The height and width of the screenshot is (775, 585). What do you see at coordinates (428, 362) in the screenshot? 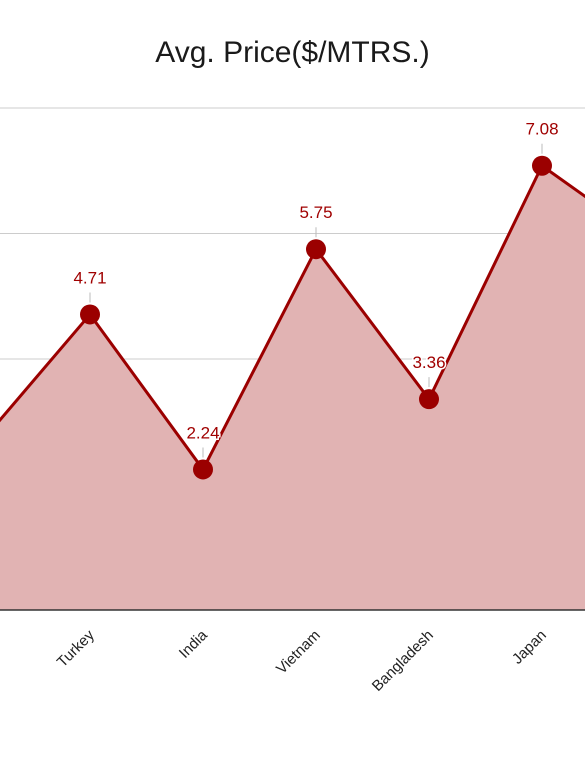
I see `data-label: 3.36` at bounding box center [428, 362].